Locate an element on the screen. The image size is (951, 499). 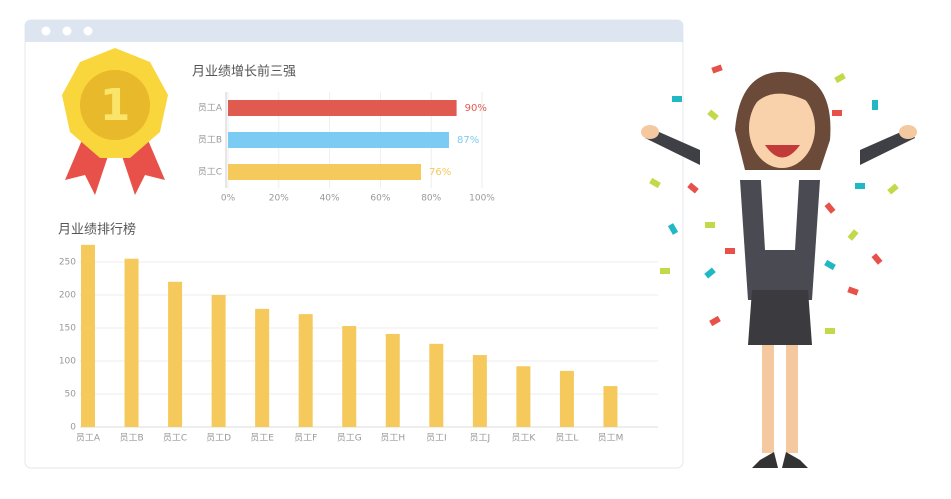
y-tick-label: 200 is located at coordinates (67, 296).